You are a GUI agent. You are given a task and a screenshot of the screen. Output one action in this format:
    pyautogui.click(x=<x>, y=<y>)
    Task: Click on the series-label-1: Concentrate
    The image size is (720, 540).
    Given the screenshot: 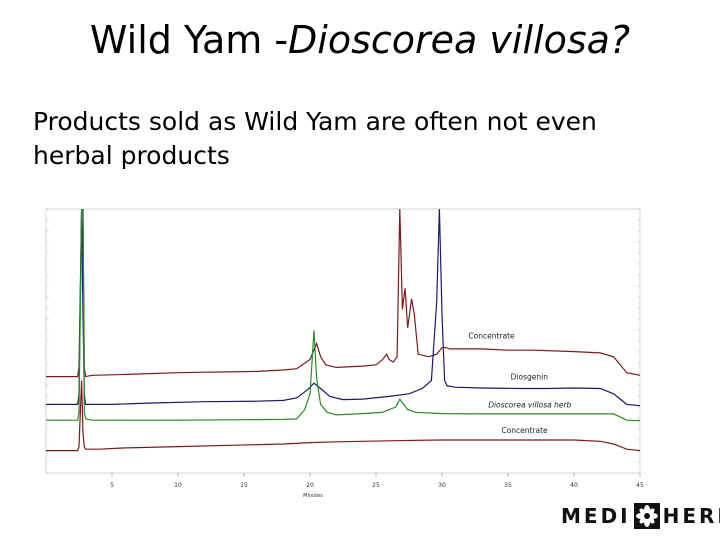 What is the action you would take?
    pyautogui.click(x=491, y=335)
    